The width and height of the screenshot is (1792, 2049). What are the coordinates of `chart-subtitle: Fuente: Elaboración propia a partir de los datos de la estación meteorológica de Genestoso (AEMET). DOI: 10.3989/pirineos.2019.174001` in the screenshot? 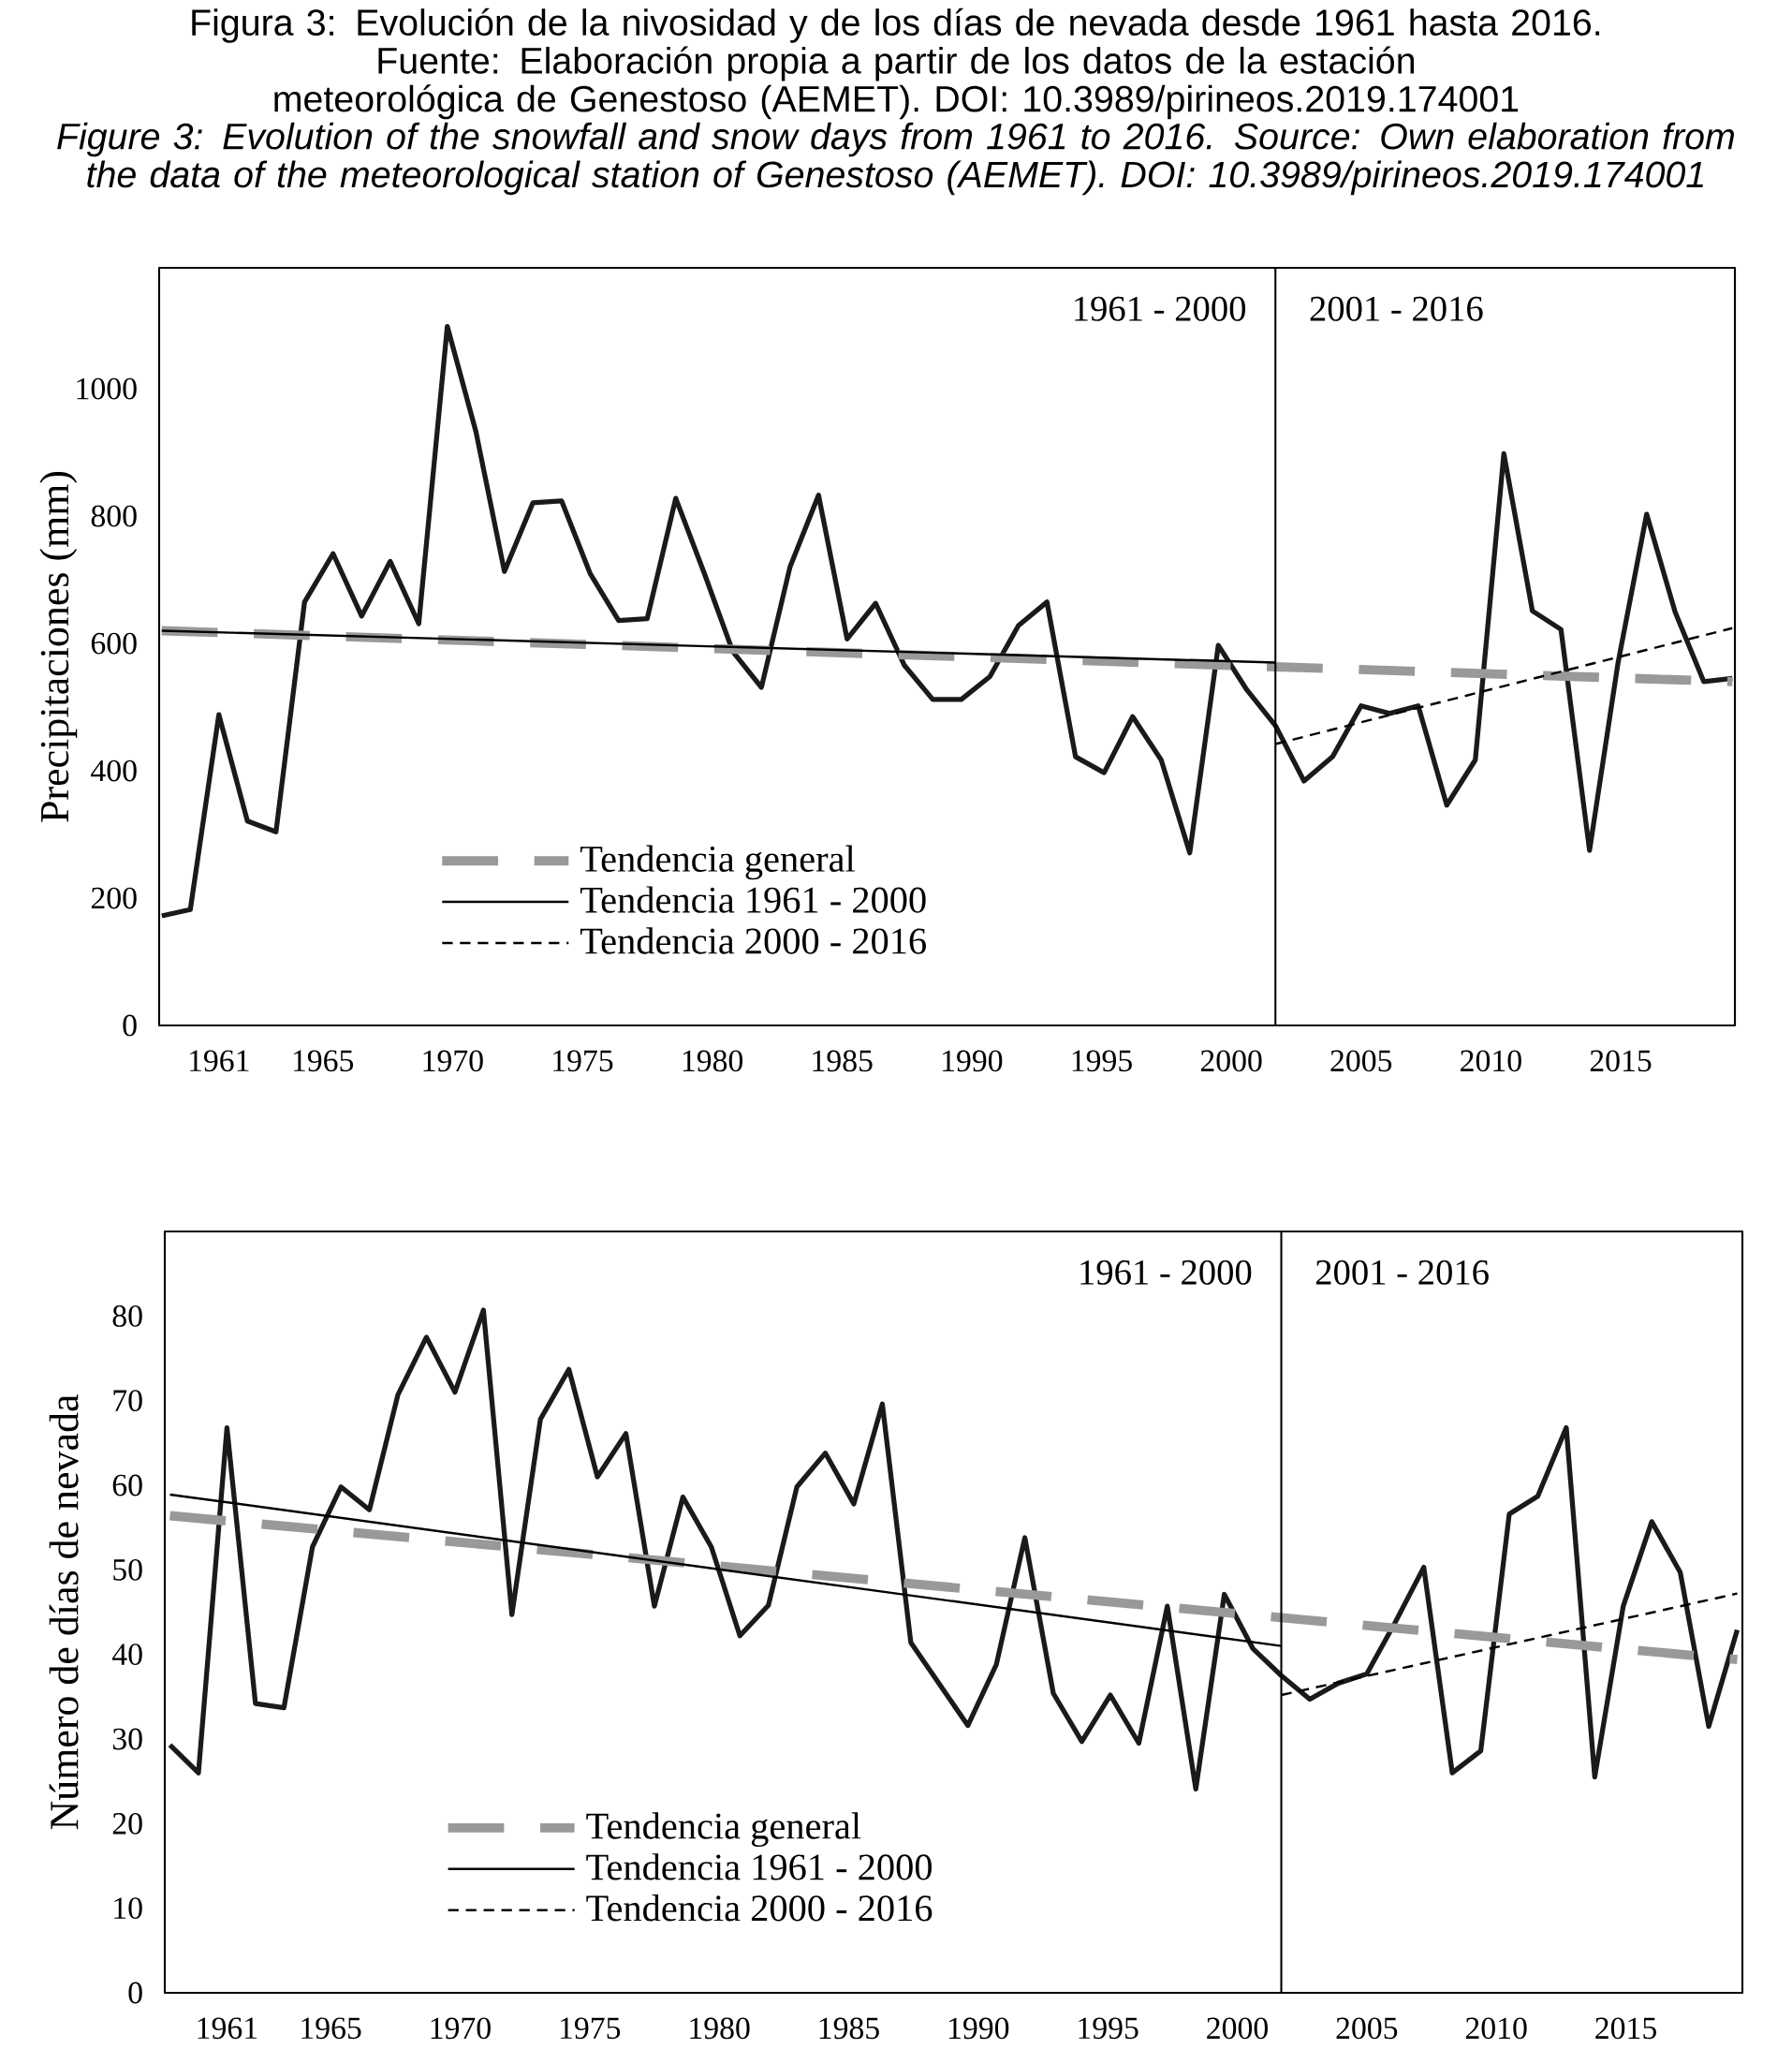 It's located at (896, 83).